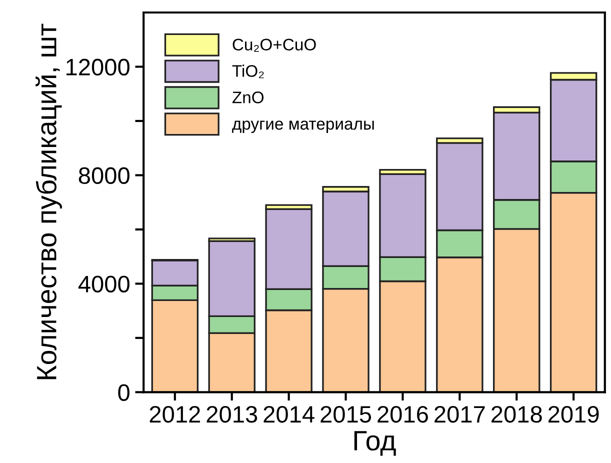 This screenshot has height=463, width=611. What do you see at coordinates (274, 45) in the screenshot?
I see `legend-label: Cu₂O+CuO` at bounding box center [274, 45].